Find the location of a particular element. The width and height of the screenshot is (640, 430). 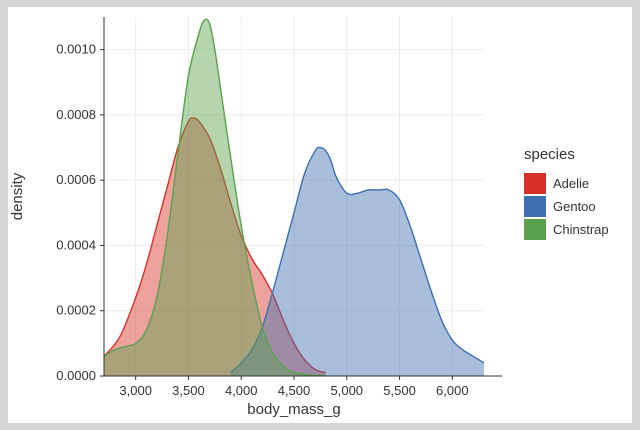

x-tick-label: 3,500 is located at coordinates (188, 390).